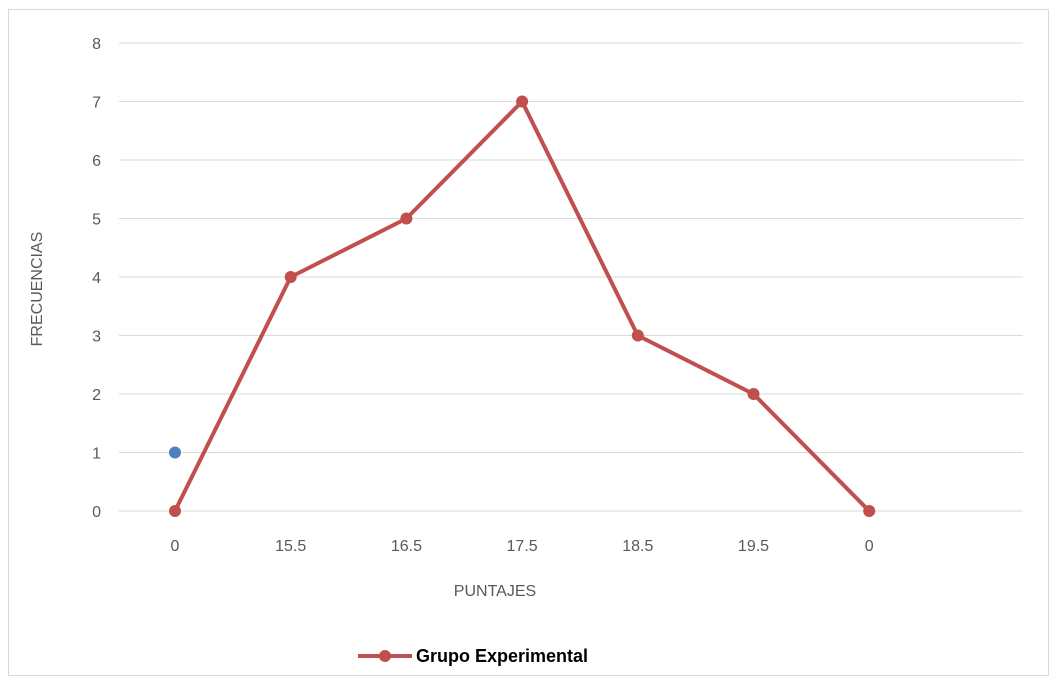 The height and width of the screenshot is (684, 1057). What do you see at coordinates (96, 44) in the screenshot?
I see `y-tick-label: 8` at bounding box center [96, 44].